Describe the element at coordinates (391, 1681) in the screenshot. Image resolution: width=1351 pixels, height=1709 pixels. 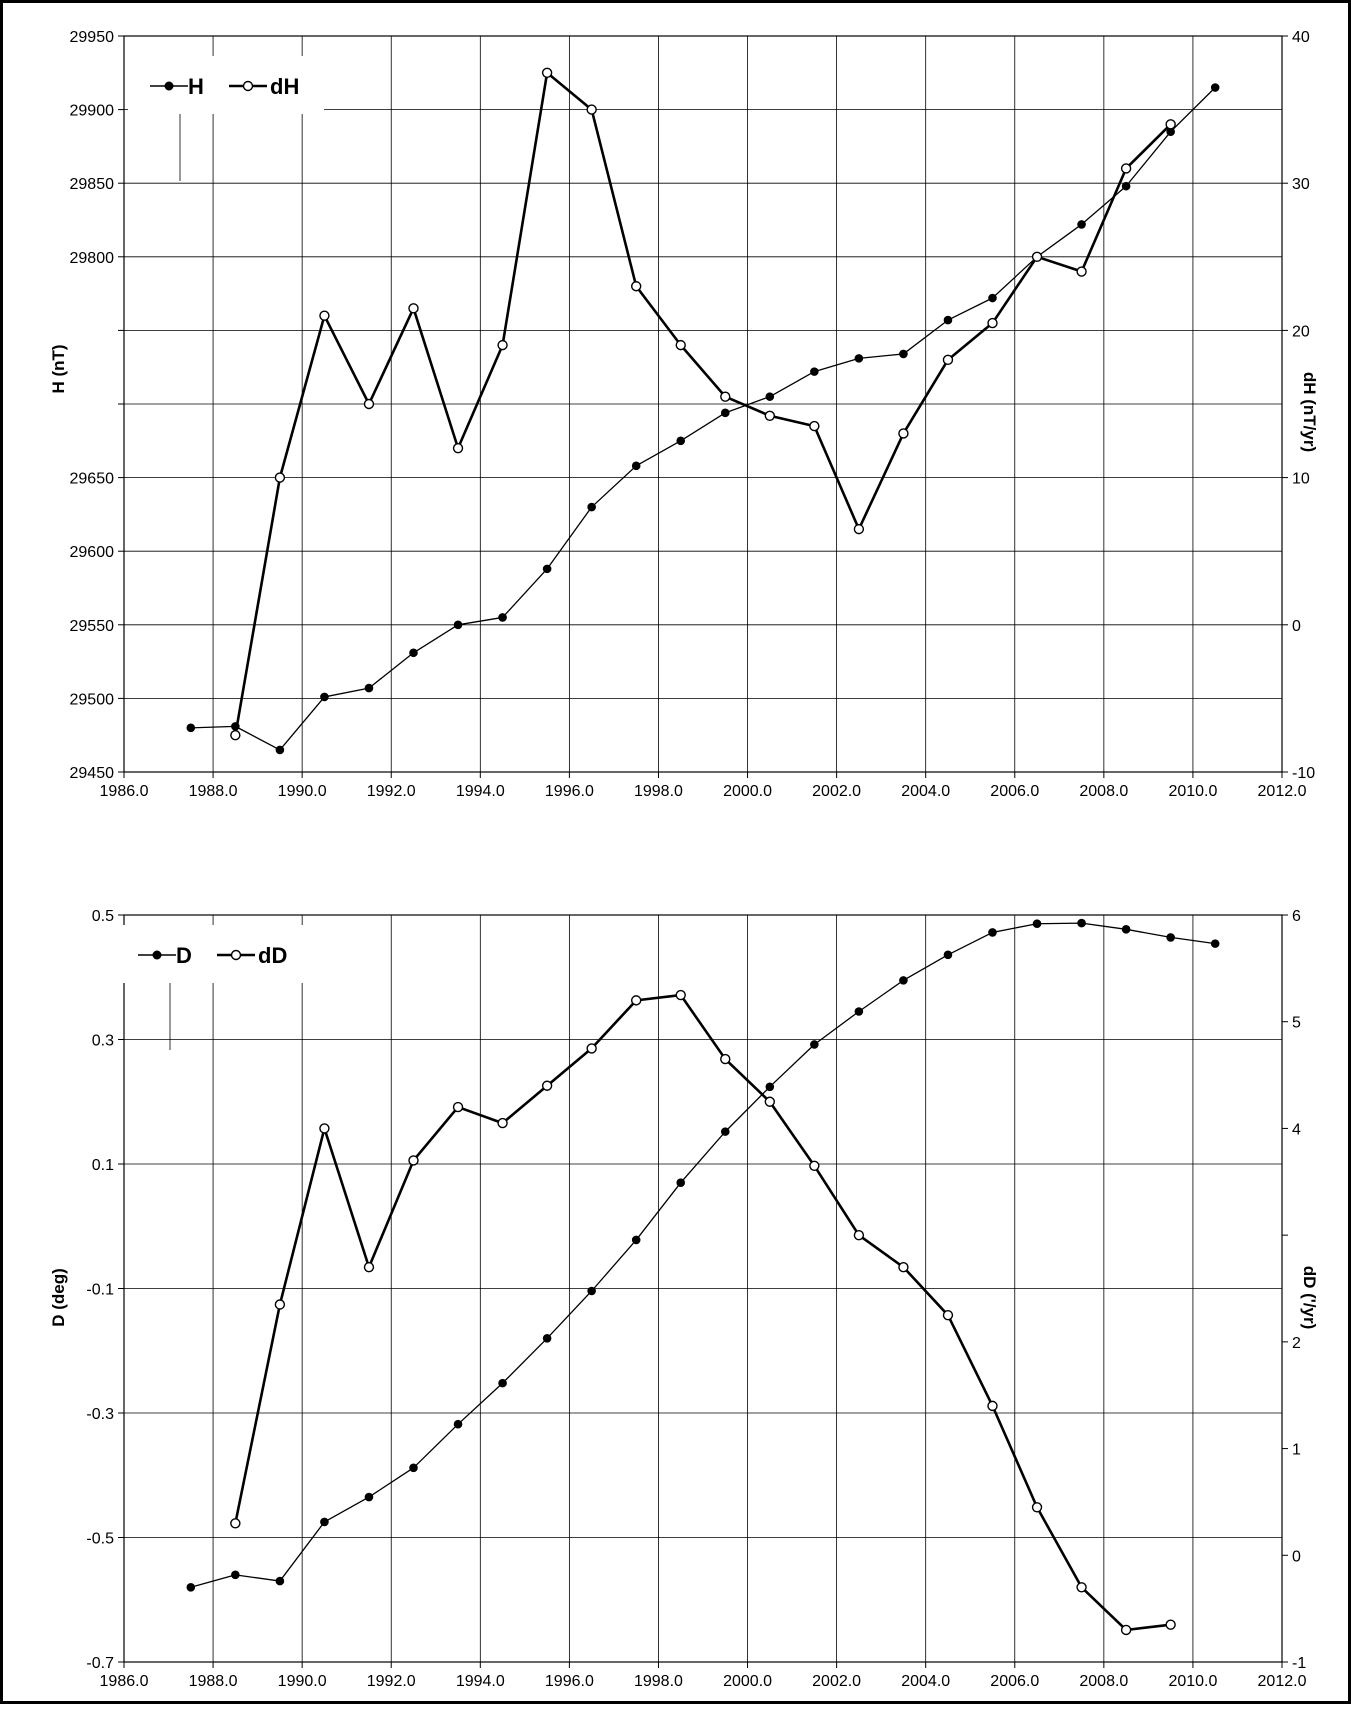
I see `x-tick-label: 1992.0` at that location.